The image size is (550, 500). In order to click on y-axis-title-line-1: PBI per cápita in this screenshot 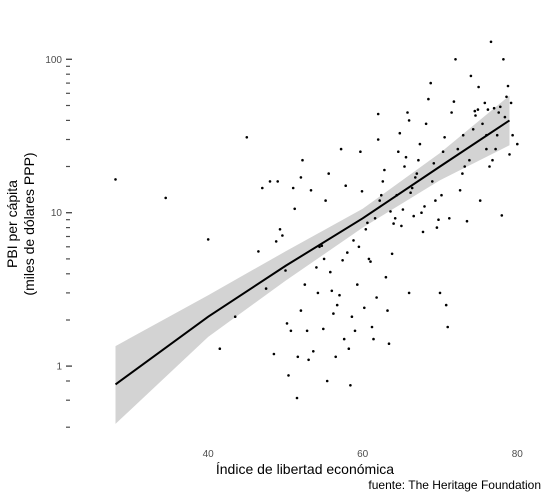, I will do `click(12, 224)`.